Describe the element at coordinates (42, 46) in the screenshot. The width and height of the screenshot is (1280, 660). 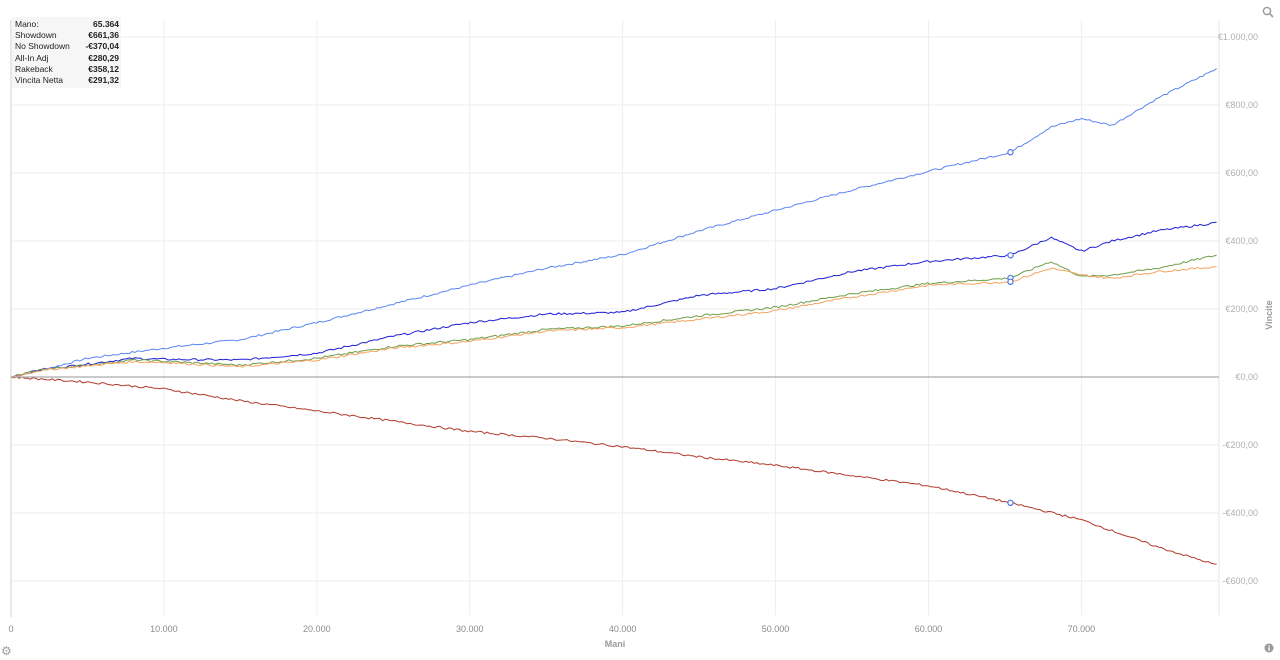
I see `stats-label: No Showdown` at that location.